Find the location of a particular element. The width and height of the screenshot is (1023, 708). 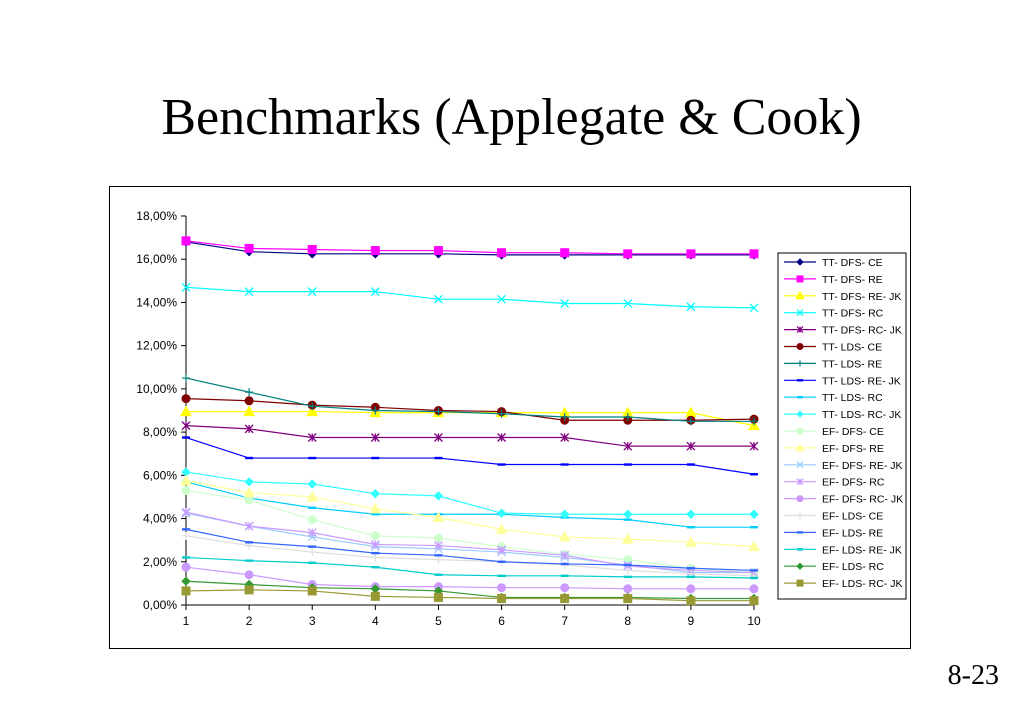

y-tick-label: 0,00% is located at coordinates (160, 605).